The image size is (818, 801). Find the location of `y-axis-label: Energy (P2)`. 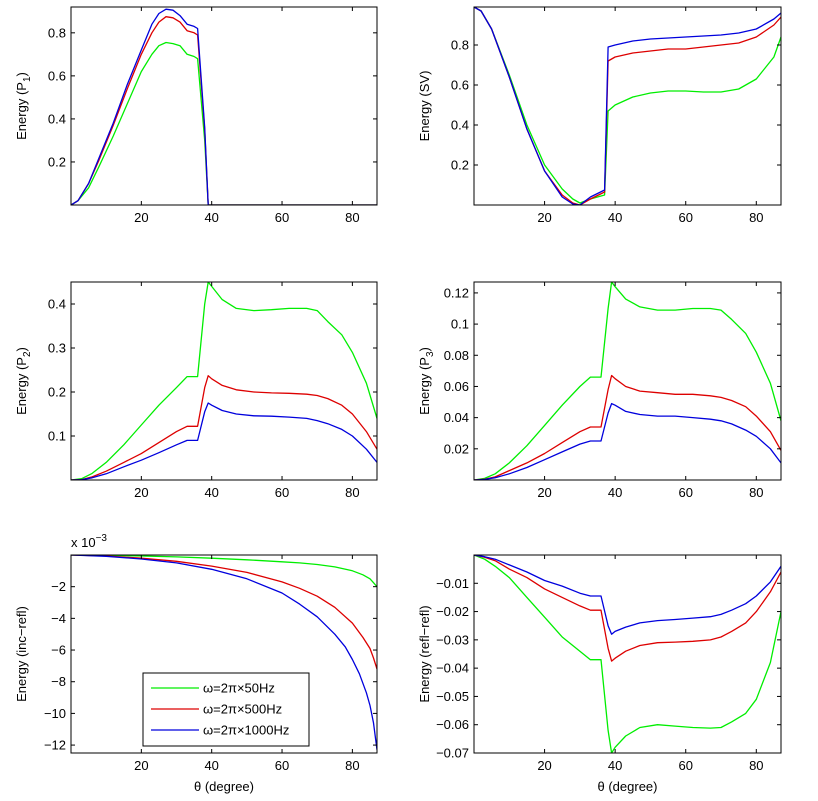

y-axis-label: Energy (P2) is located at coordinates (23, 381).